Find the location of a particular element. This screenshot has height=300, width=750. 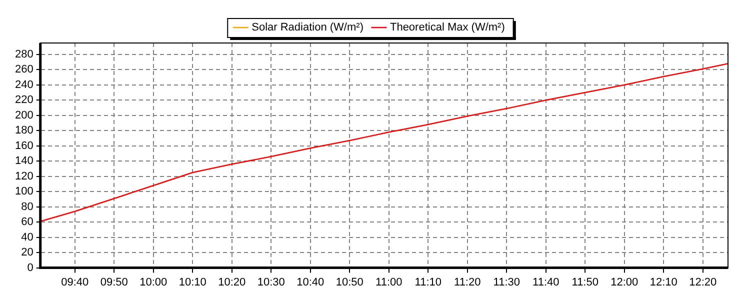

x-tick-label: 10:10 is located at coordinates (192, 282).